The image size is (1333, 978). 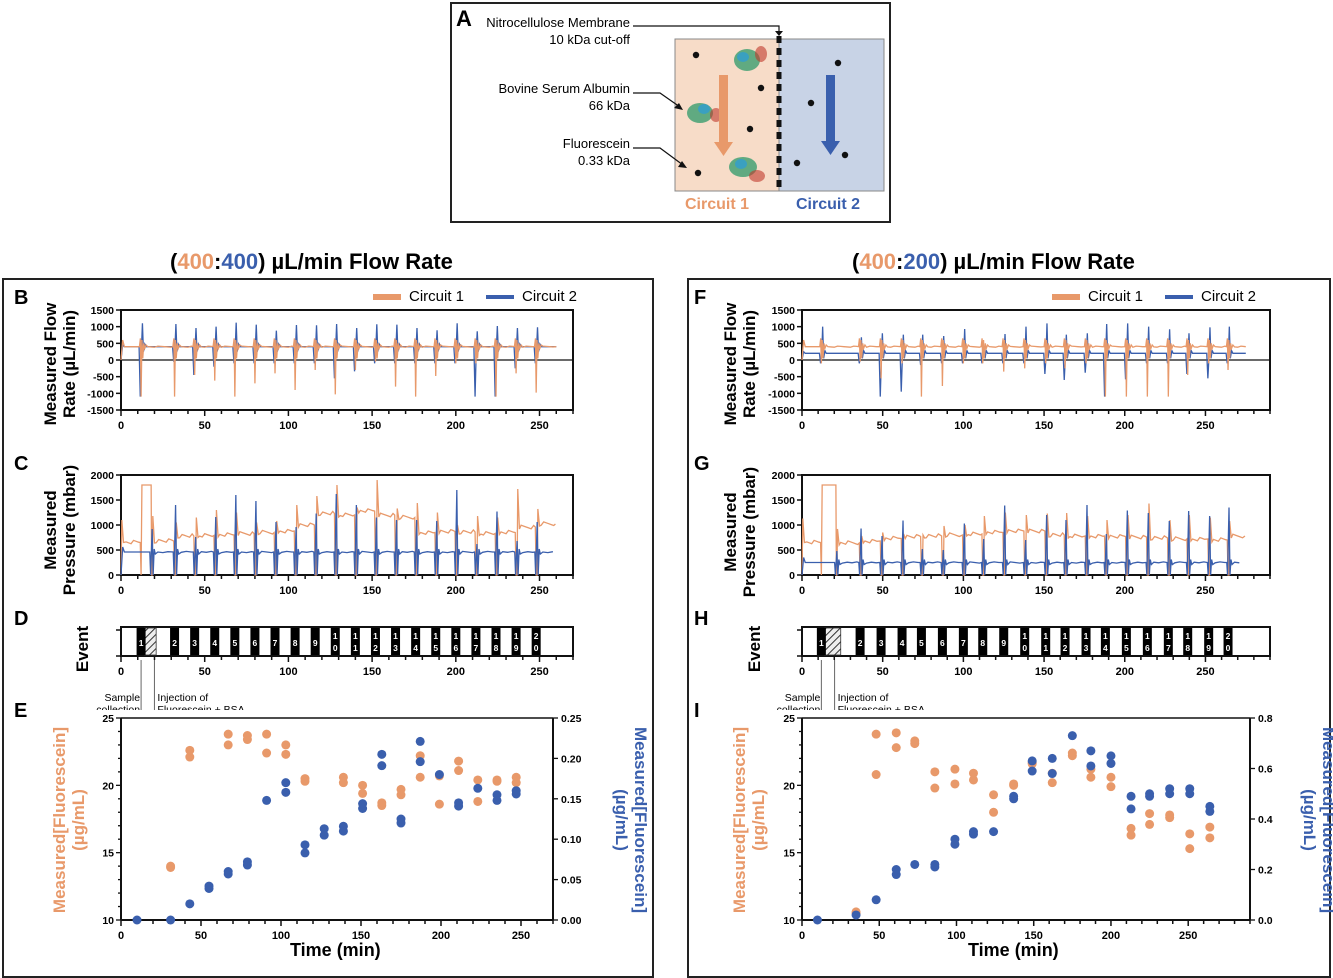 What do you see at coordinates (658, 156) in the screenshot?
I see `fluorescein-pointer` at bounding box center [658, 156].